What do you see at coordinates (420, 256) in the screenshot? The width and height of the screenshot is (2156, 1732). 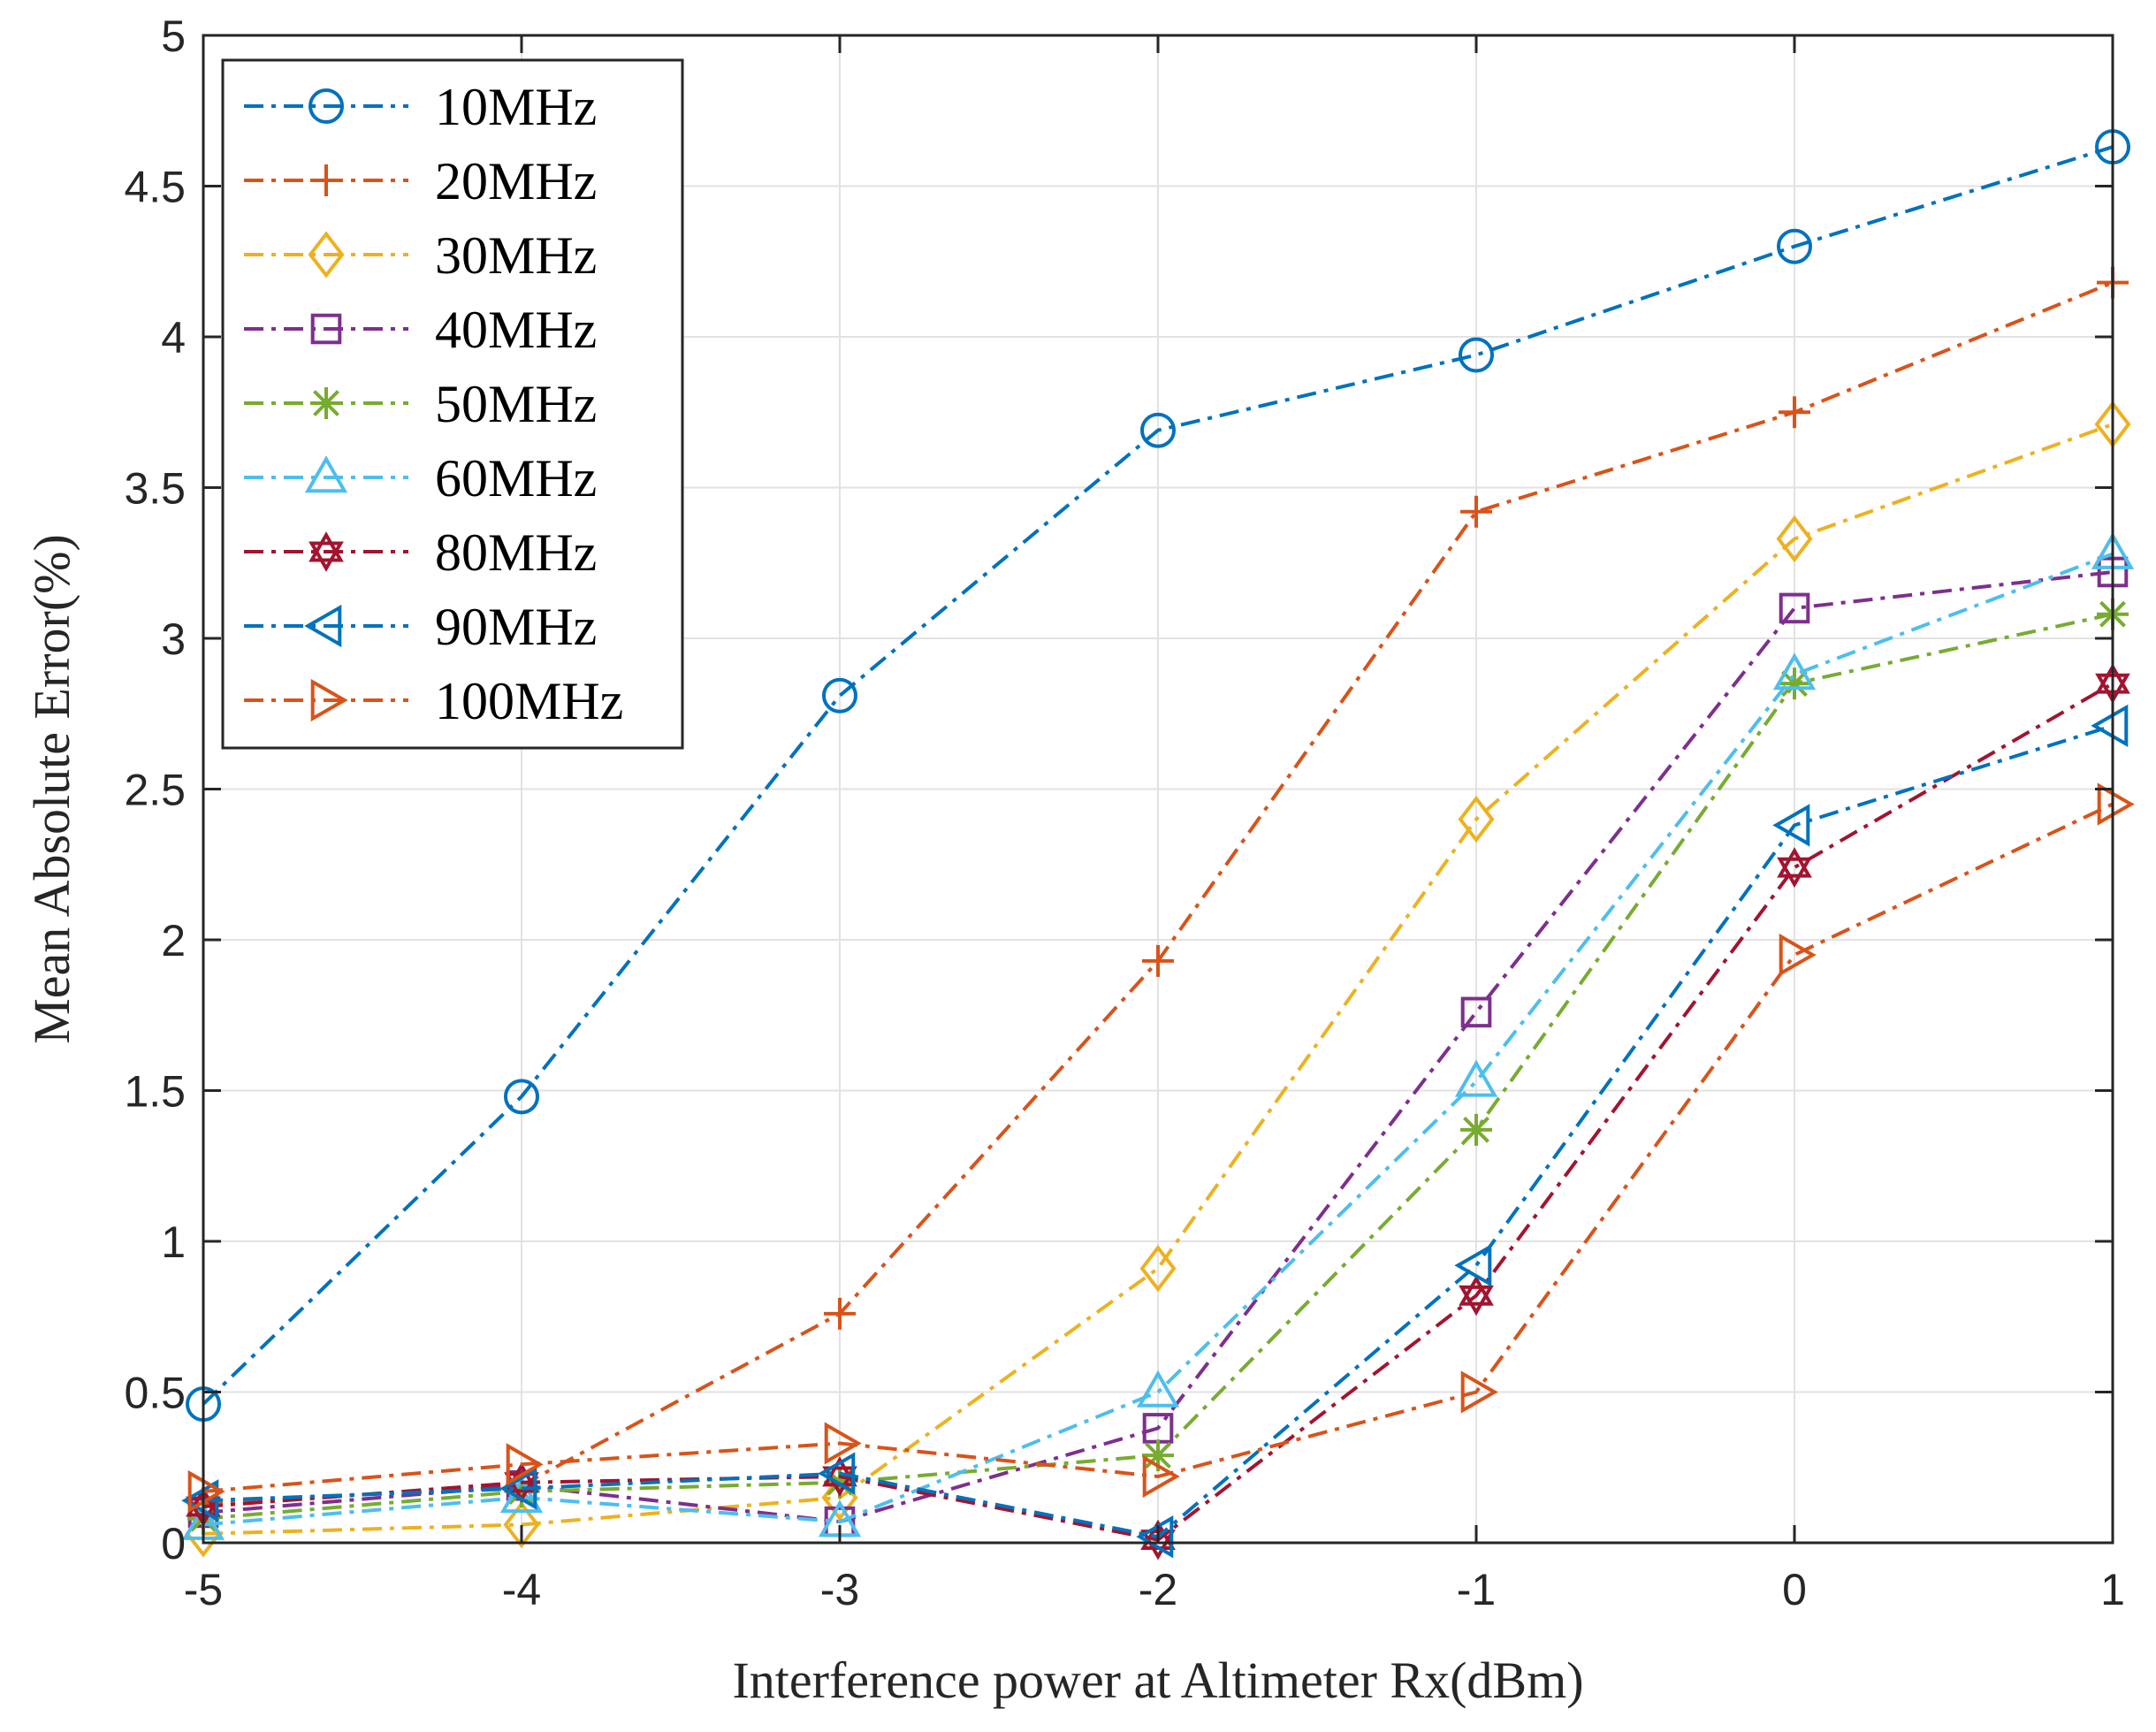 I see `legend-entry: 30MHz` at bounding box center [420, 256].